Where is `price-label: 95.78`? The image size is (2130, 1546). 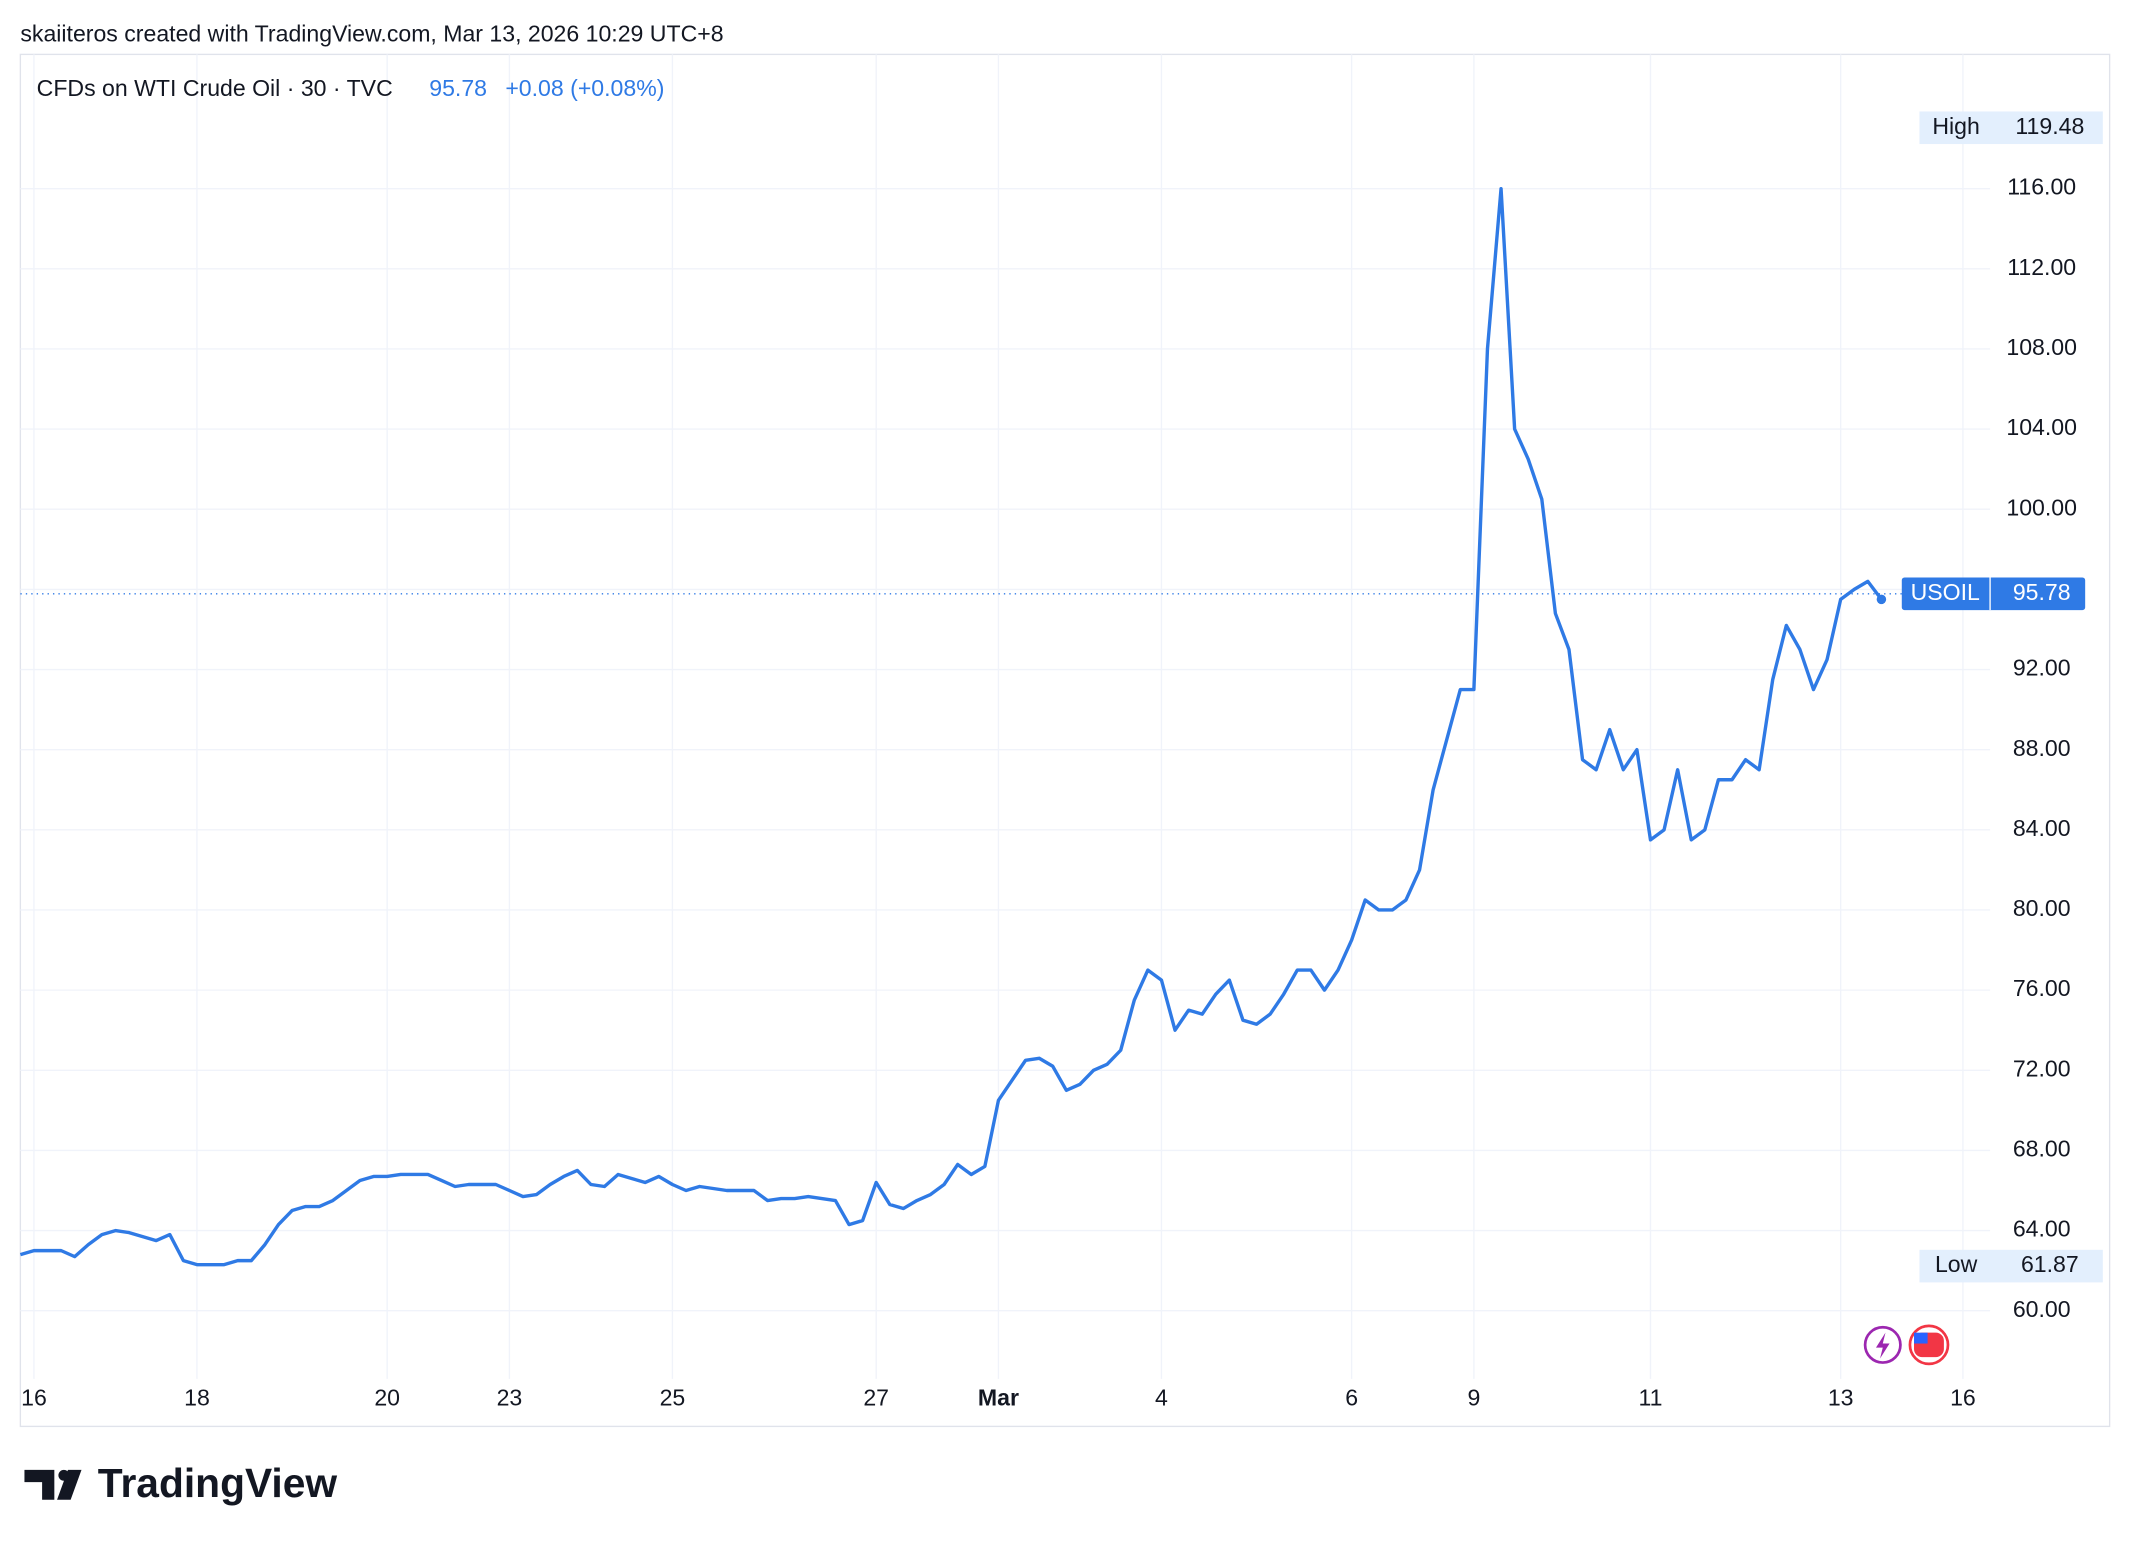
price-label: 95.78 is located at coordinates (2042, 592).